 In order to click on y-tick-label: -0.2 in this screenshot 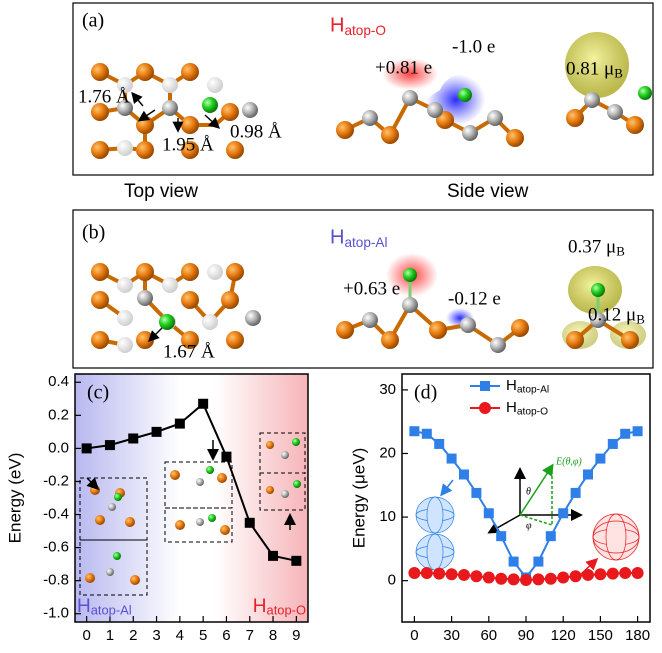, I will do `click(56, 480)`.